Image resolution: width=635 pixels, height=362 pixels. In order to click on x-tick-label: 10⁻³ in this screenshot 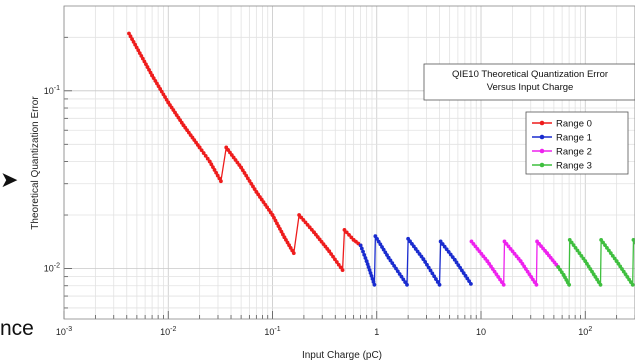, I will do `click(64, 331)`.